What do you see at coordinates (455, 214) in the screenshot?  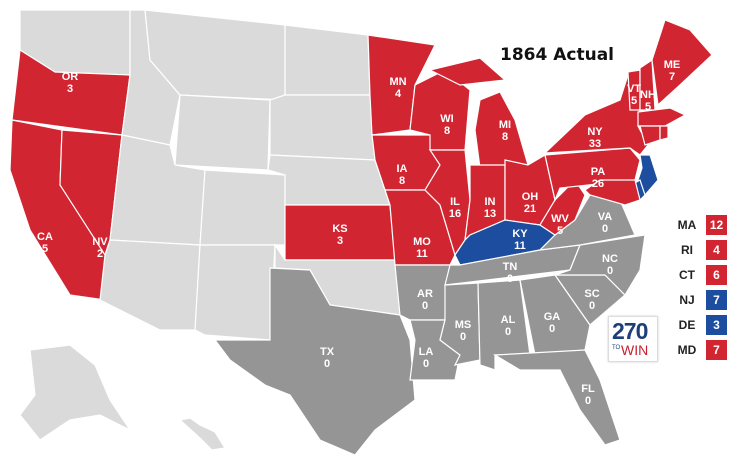 I see `state-votes: 16` at bounding box center [455, 214].